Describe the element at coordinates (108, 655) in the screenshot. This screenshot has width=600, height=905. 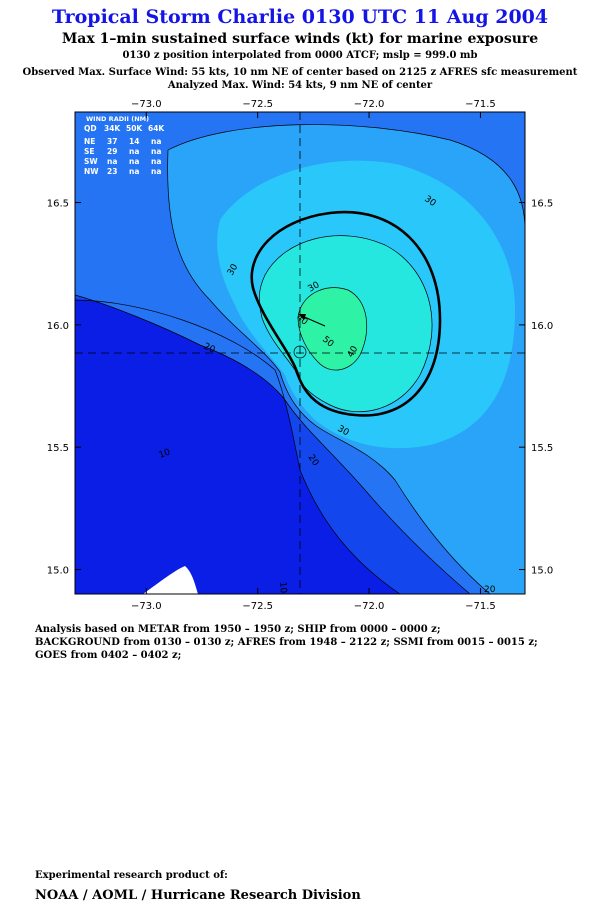
I see `analysis-line: GOES from 0402 – 0402 z;` at that location.